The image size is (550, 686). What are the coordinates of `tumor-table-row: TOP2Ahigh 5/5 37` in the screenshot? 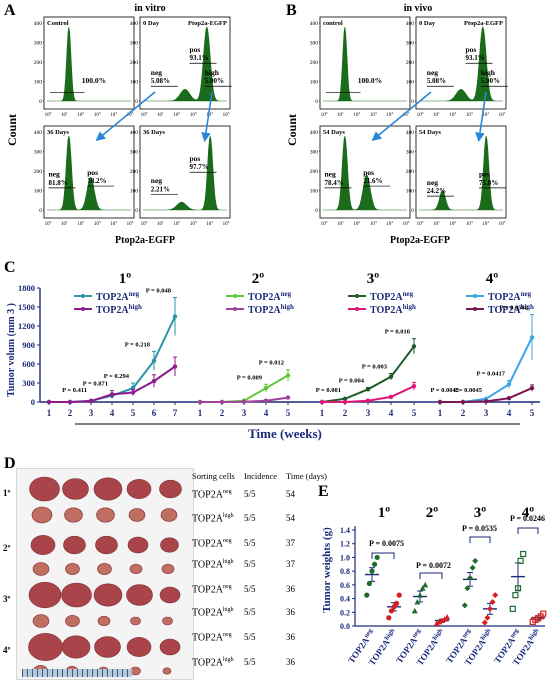 It's located at (246, 566).